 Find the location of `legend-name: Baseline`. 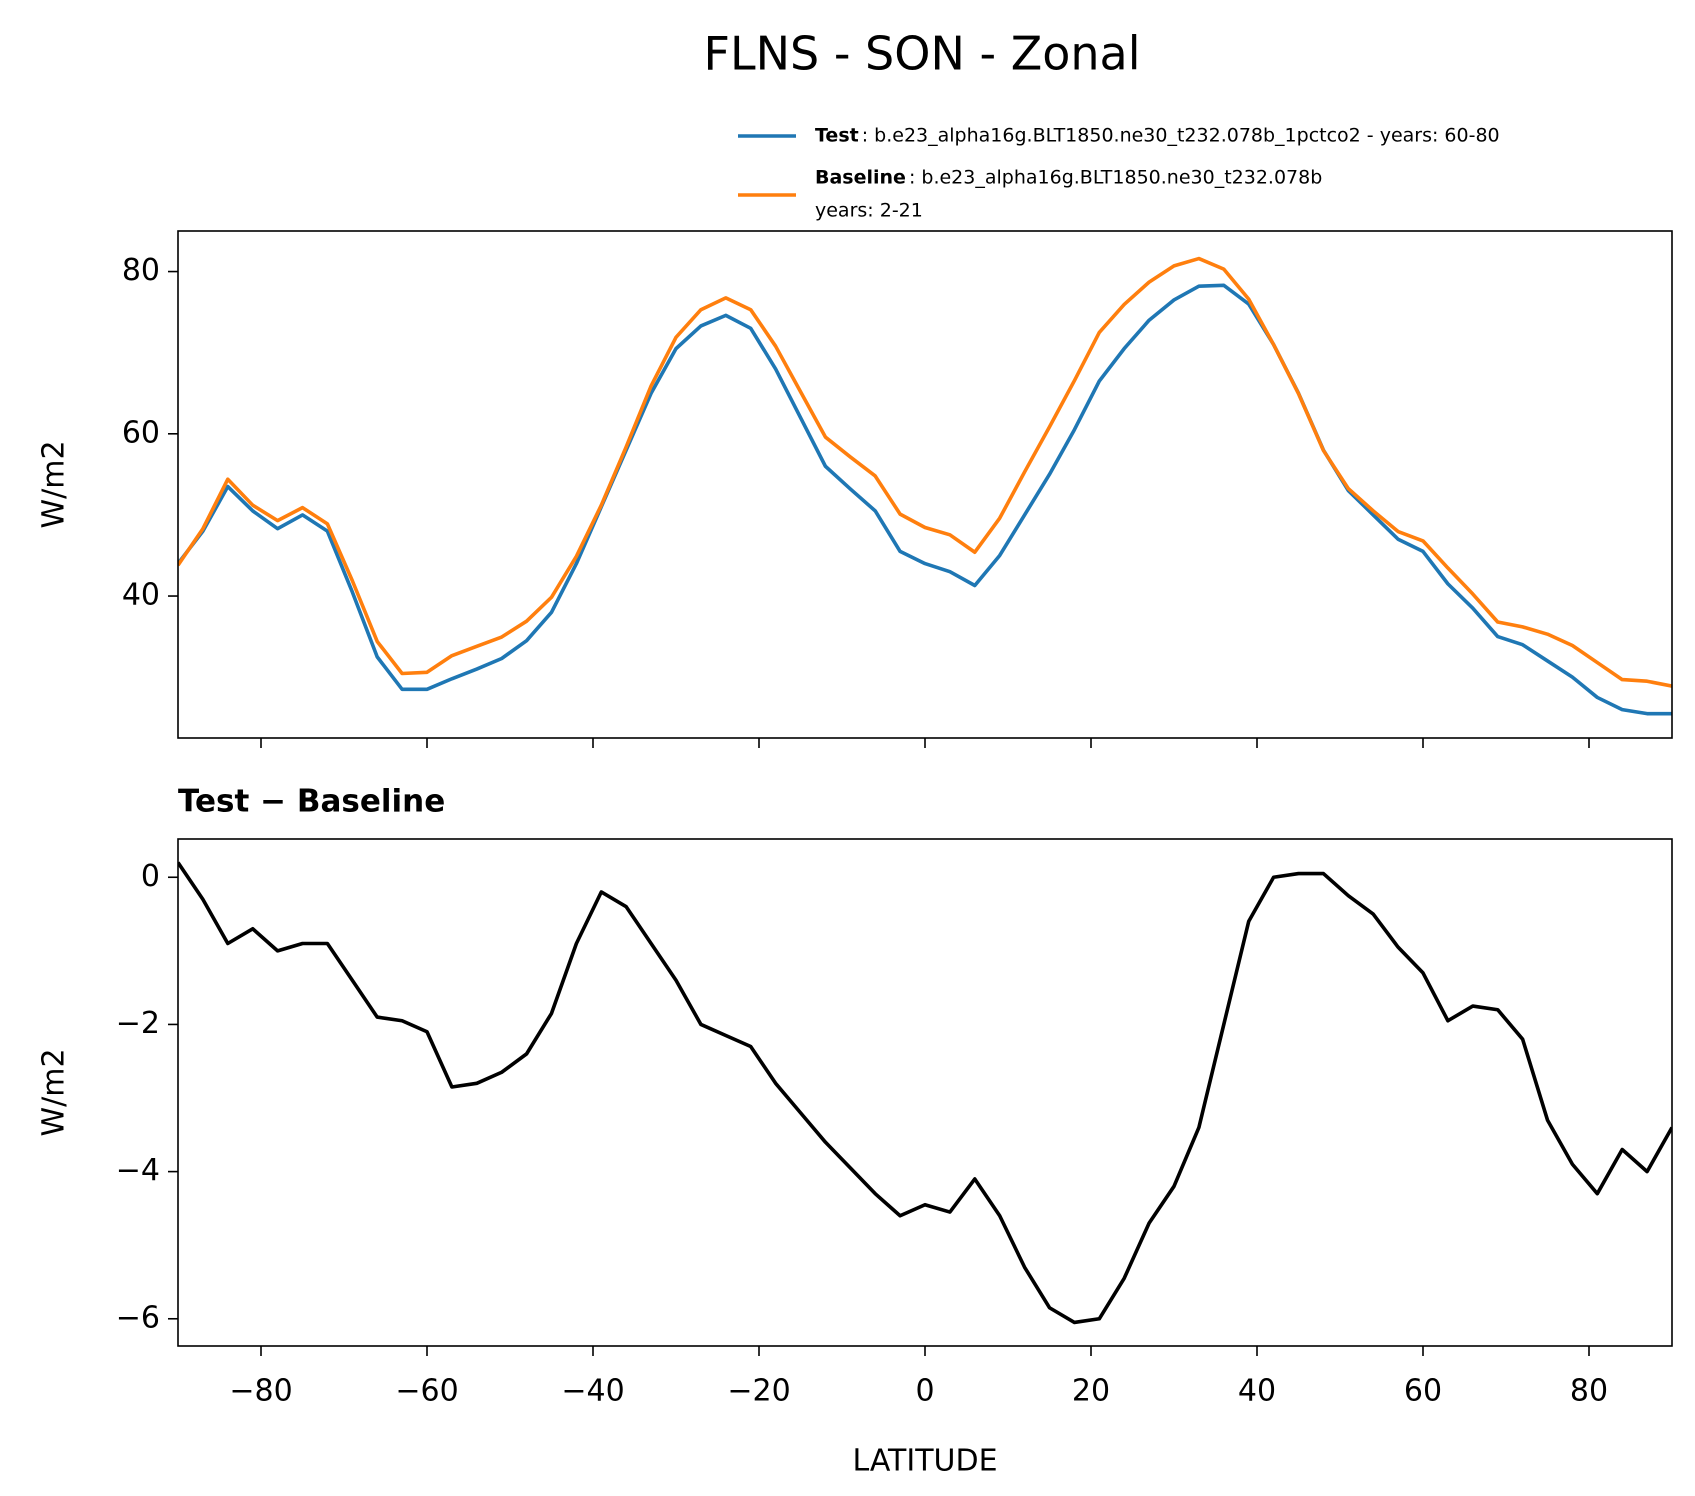

legend-name: Baseline is located at coordinates (860, 178).